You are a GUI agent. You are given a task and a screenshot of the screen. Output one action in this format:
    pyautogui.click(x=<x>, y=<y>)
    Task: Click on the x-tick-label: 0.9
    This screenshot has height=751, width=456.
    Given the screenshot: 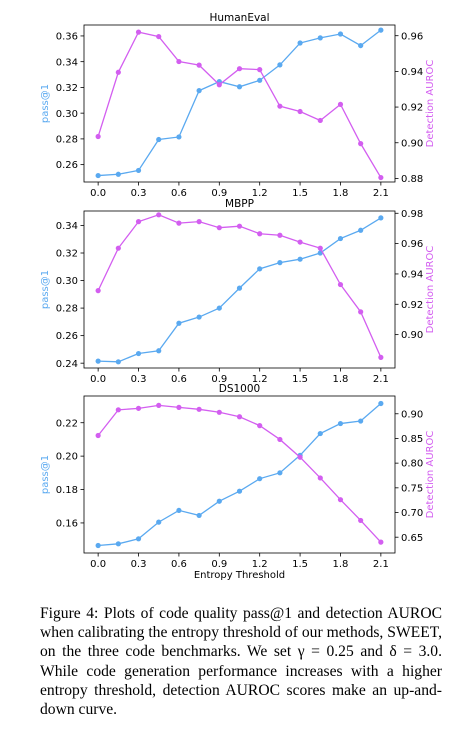 What is the action you would take?
    pyautogui.click(x=219, y=564)
    